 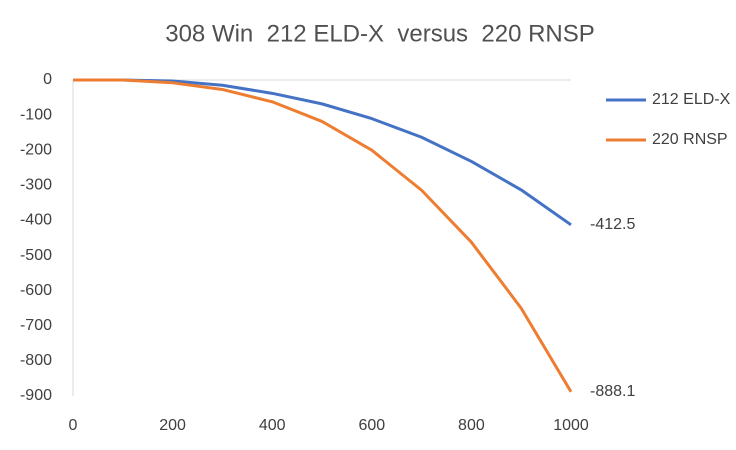 What do you see at coordinates (471, 425) in the screenshot?
I see `x-tick-label: 800` at bounding box center [471, 425].